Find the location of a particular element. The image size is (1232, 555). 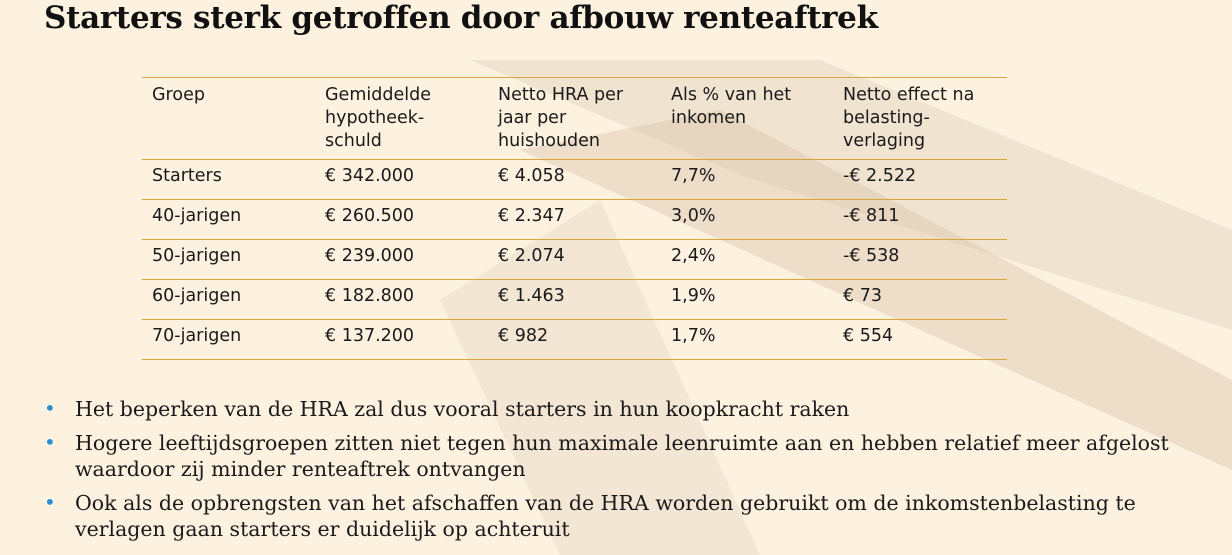

cell-groep: 40-jarigen is located at coordinates (228, 219).